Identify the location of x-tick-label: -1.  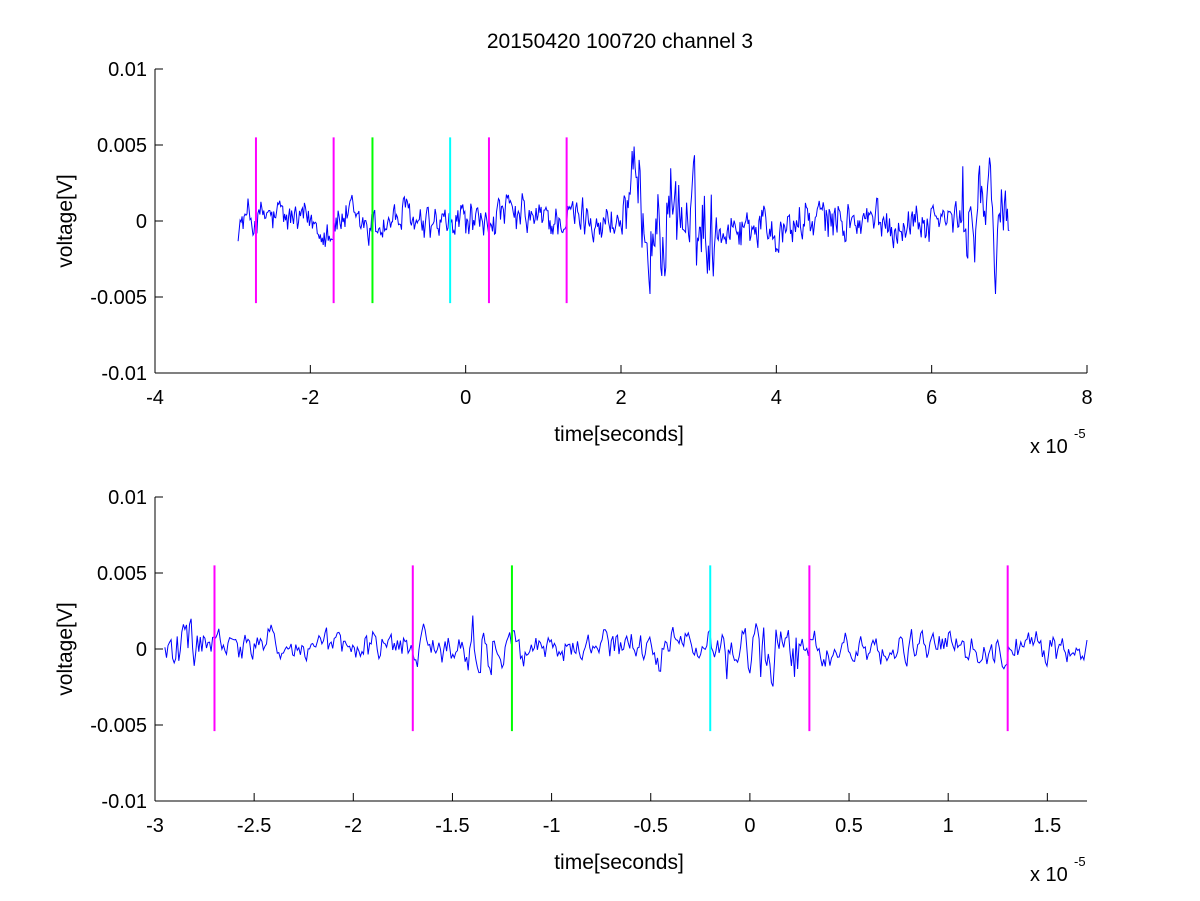
(552, 826).